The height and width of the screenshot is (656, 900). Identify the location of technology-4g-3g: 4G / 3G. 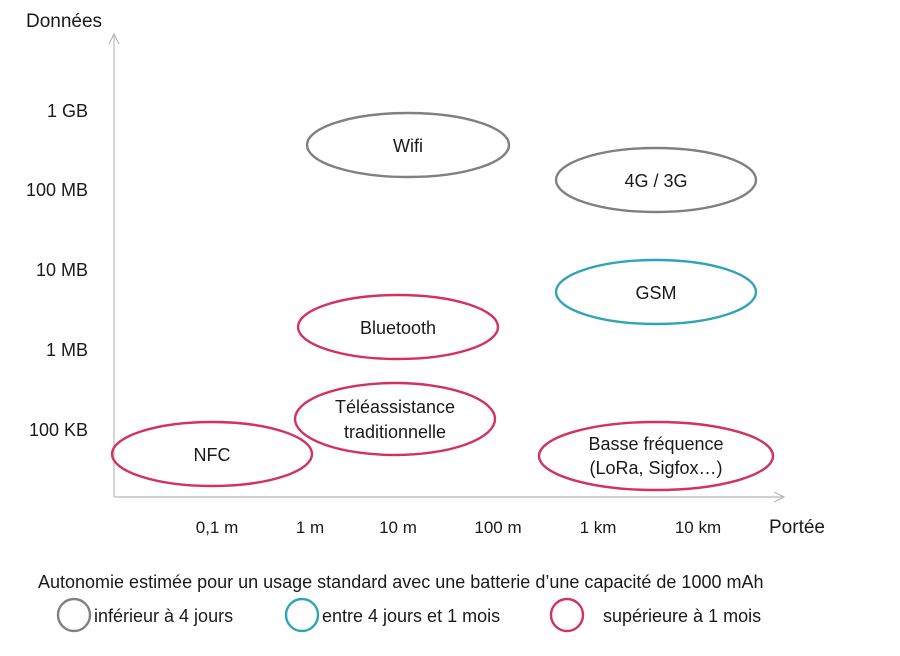
(656, 180).